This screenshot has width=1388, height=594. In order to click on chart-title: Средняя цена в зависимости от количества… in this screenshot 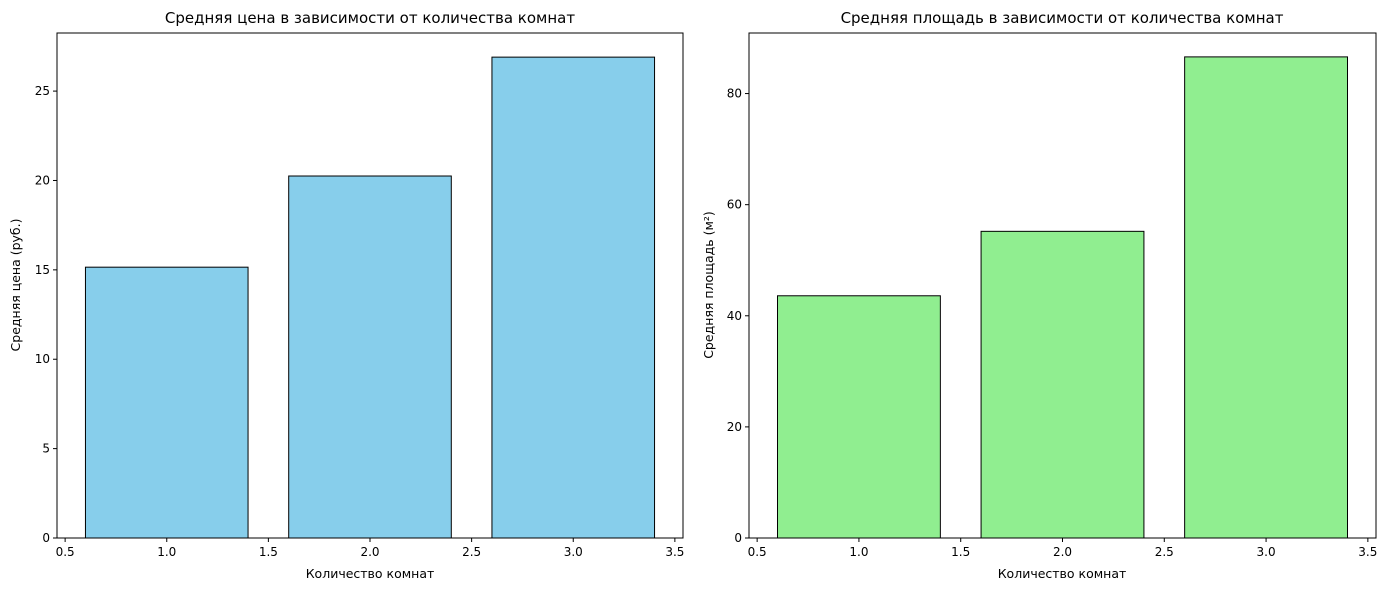, I will do `click(370, 18)`.